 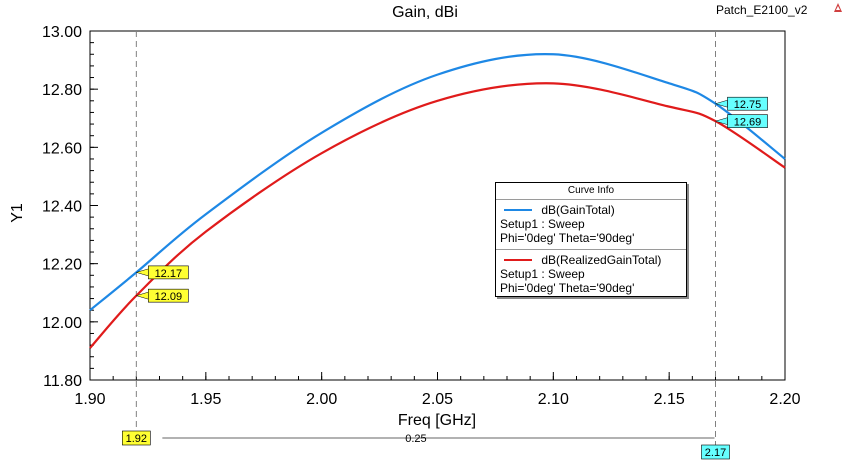 I want to click on marker-value-label: 12.69, so click(x=748, y=123).